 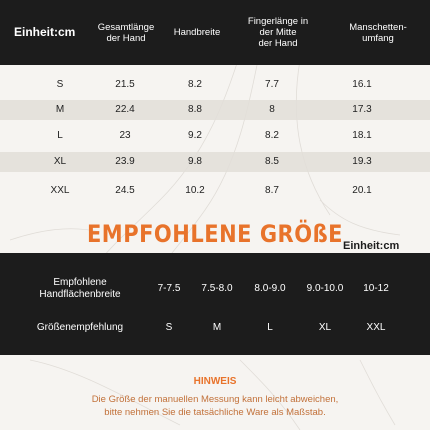 What do you see at coordinates (362, 135) in the screenshot?
I see `cuff-cell: 18.1` at bounding box center [362, 135].